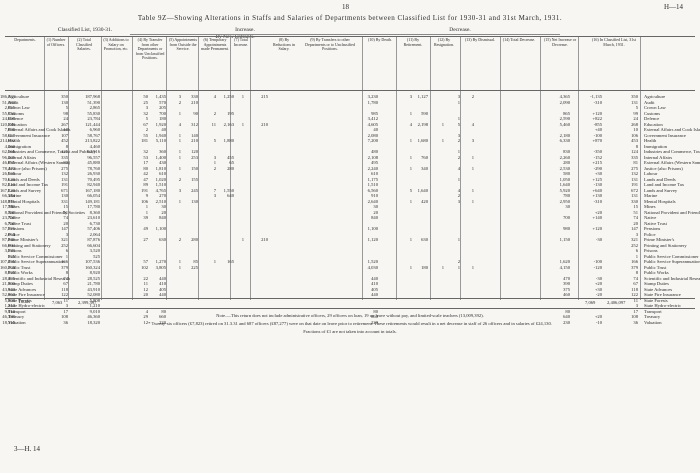 This screenshot has width=700, height=473. Describe the element at coordinates (144, 267) in the screenshot. I see `table-cell: 102` at that location.